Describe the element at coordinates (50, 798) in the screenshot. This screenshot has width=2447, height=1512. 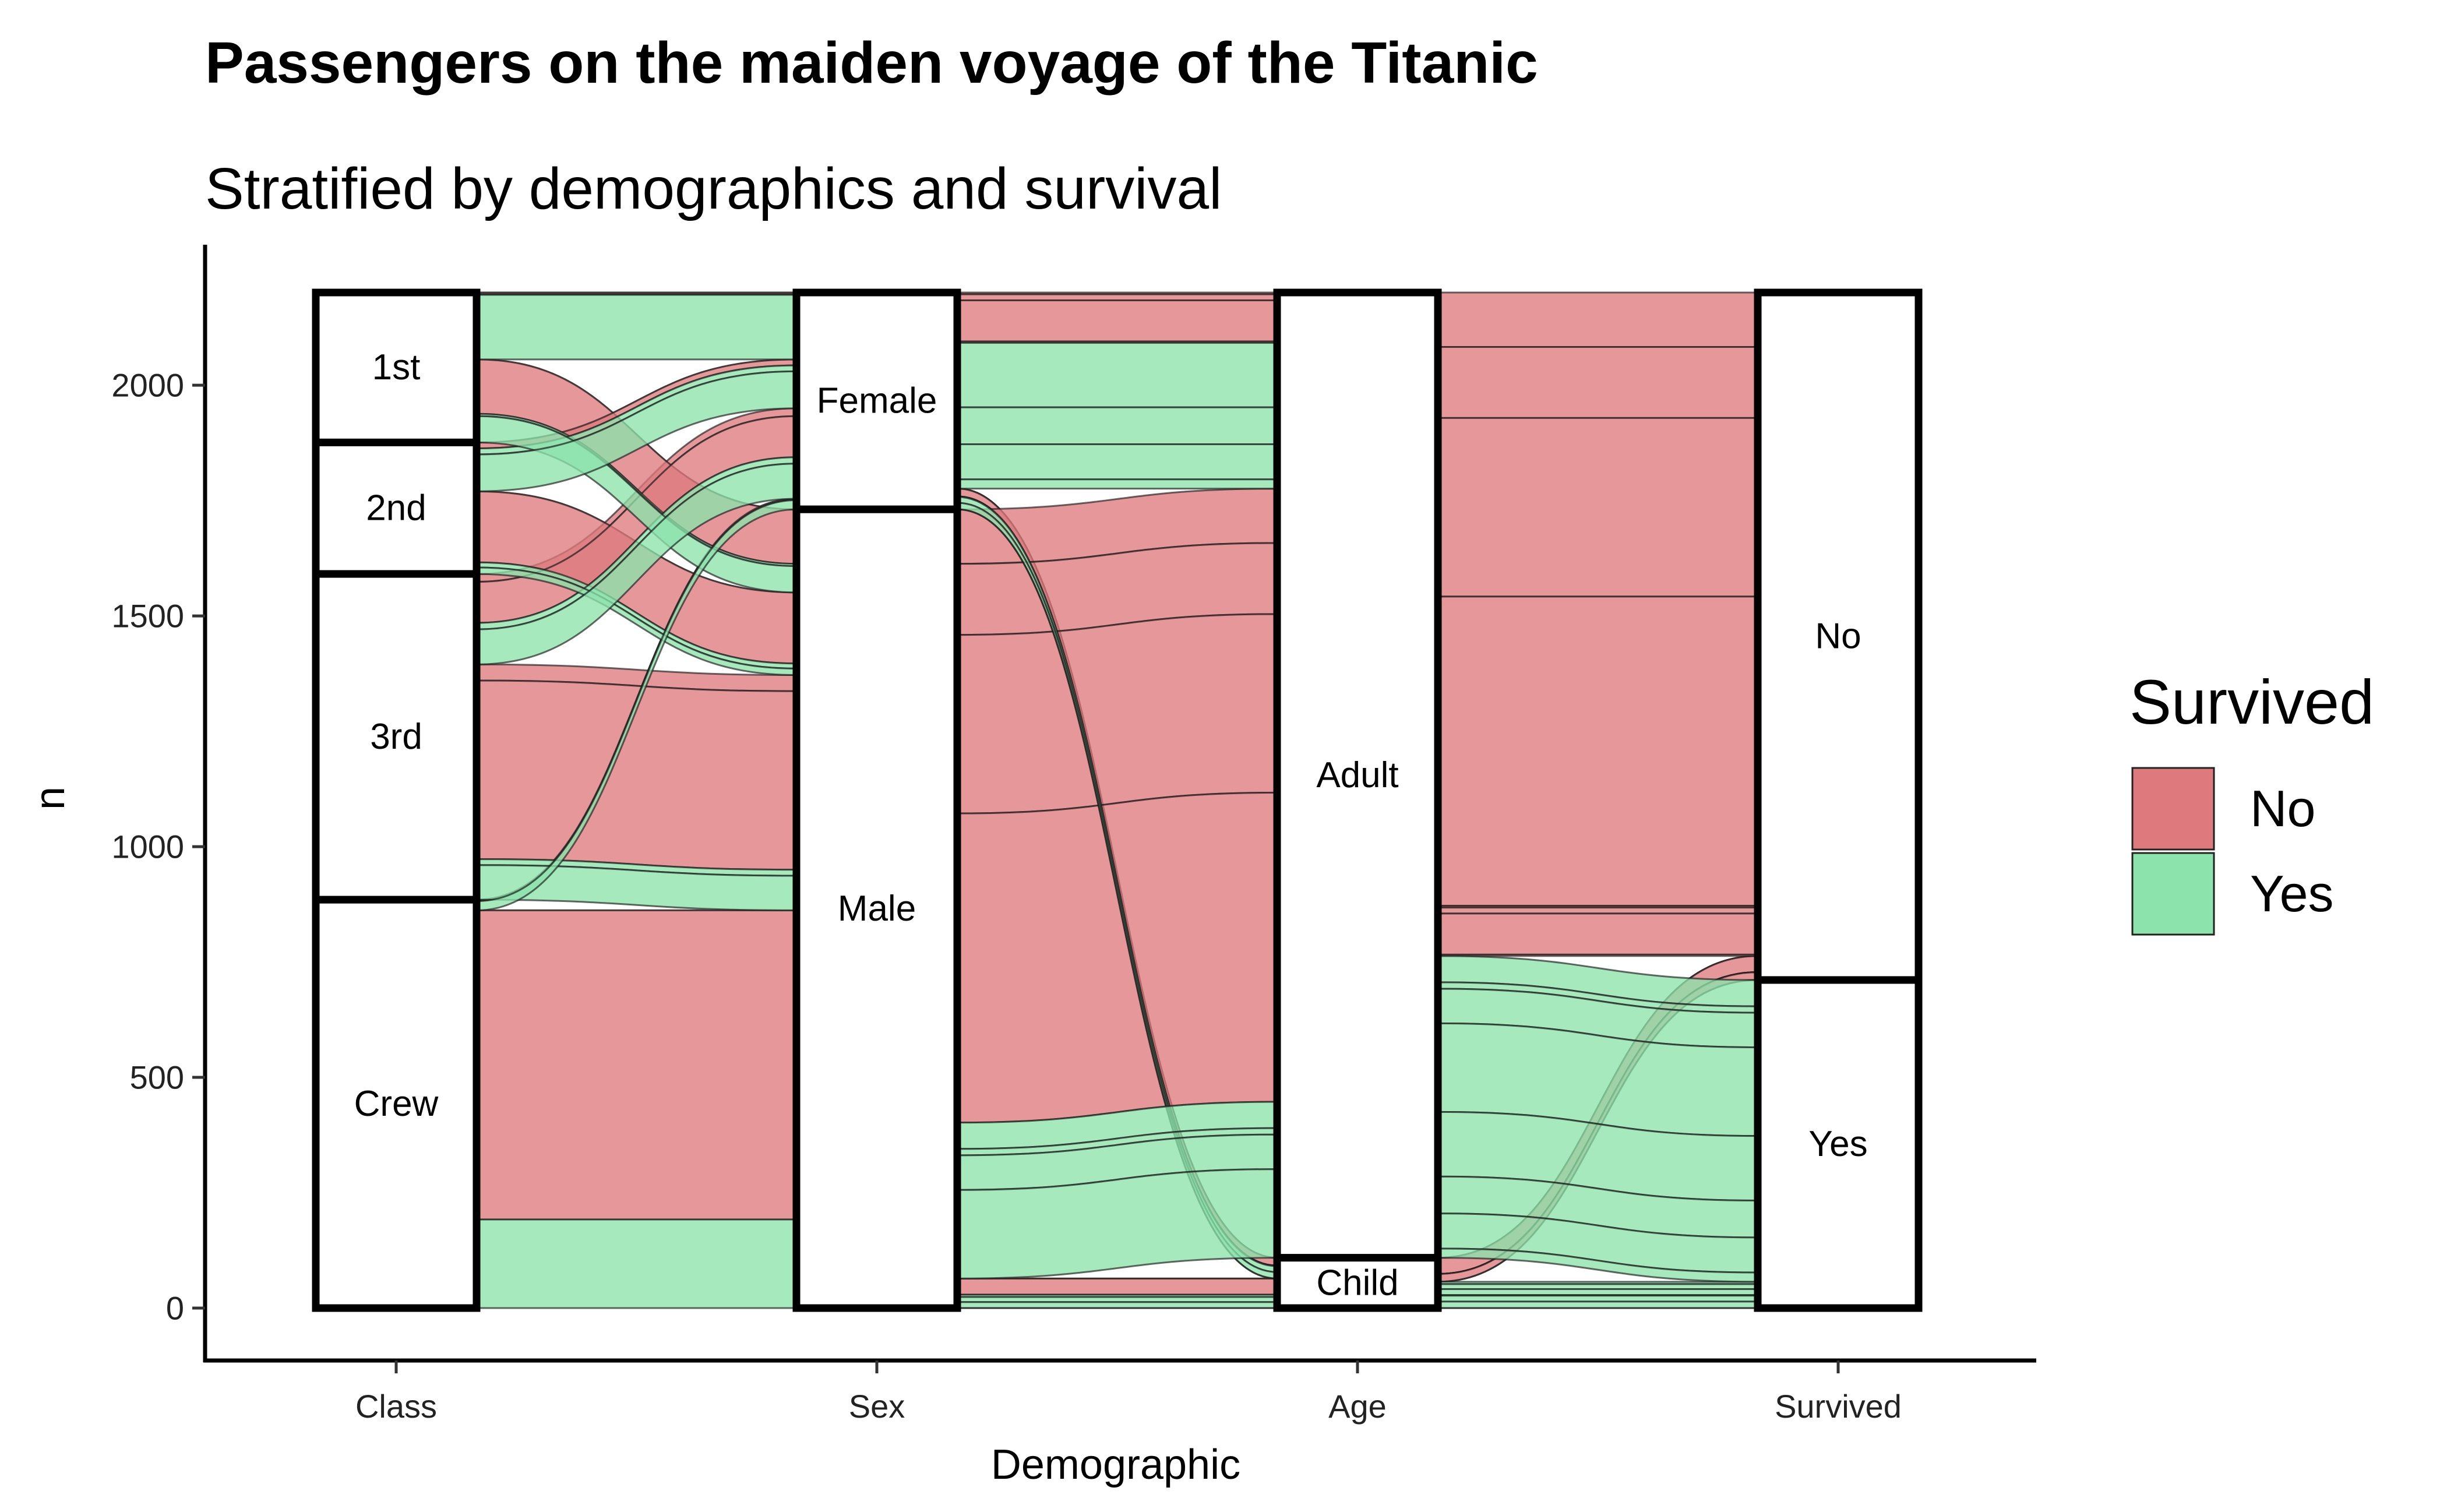
I see `y-axis-title: n` at that location.